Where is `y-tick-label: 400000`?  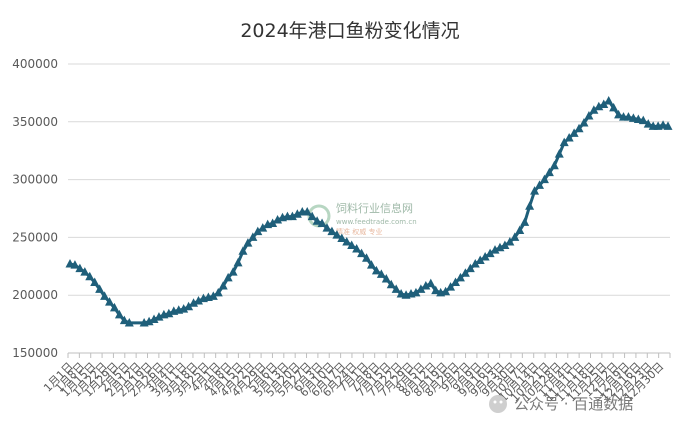
y-tick-label: 400000 is located at coordinates (35, 64).